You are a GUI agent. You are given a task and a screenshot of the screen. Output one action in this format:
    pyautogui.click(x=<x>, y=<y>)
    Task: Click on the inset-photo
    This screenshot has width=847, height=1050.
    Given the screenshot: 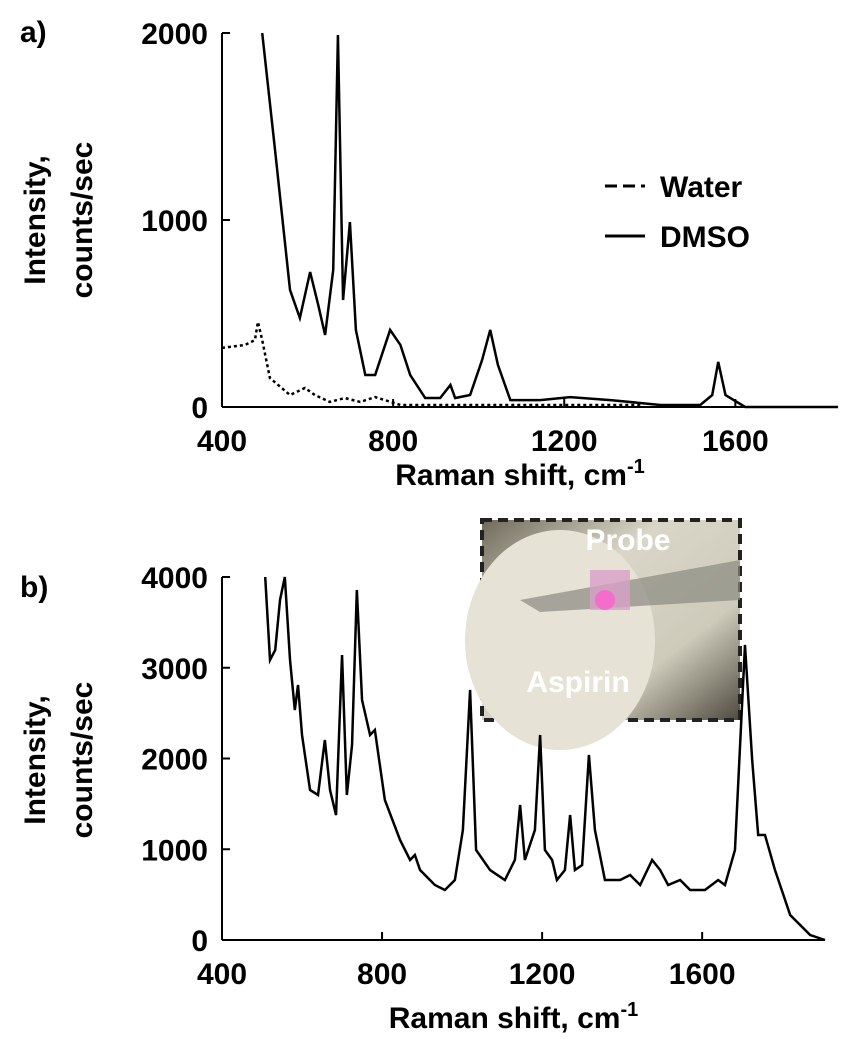 What is the action you would take?
    pyautogui.click(x=603, y=634)
    